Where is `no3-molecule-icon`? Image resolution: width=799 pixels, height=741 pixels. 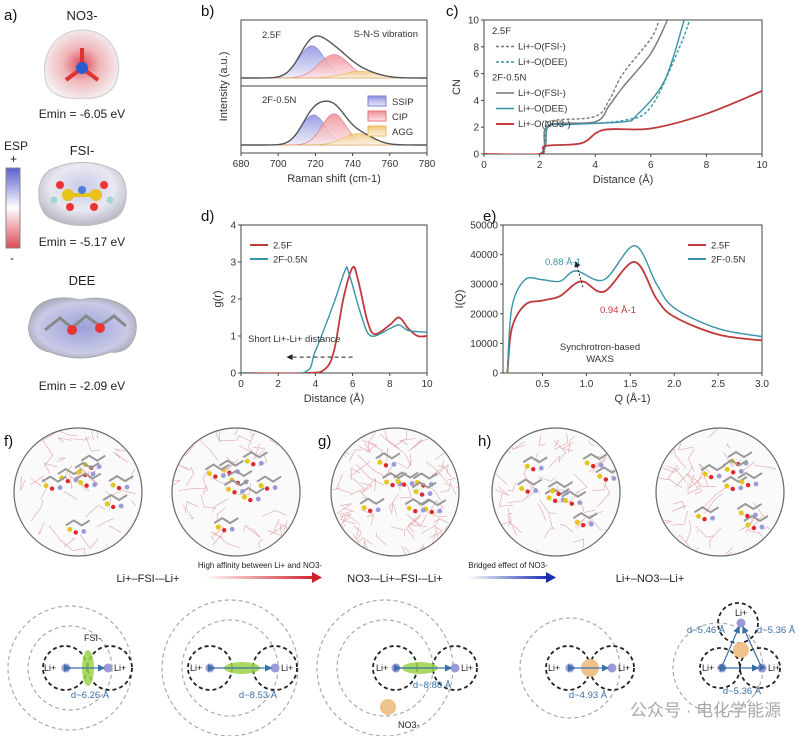
no3-molecule-icon is located at coordinates (82, 65).